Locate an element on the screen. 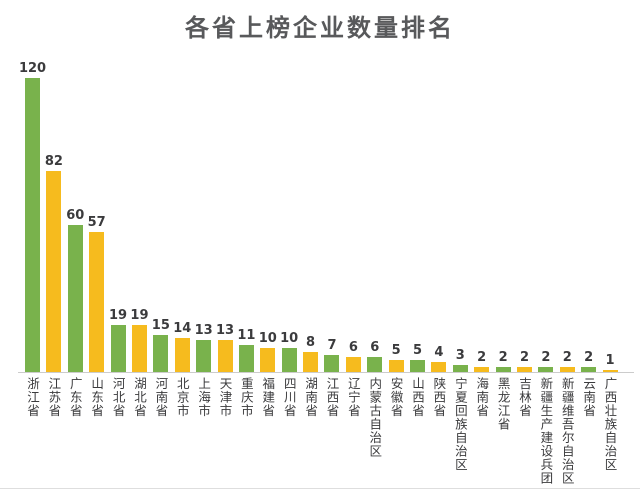 Image resolution: width=640 pixels, height=494 pixels. x-axis-tick: 安徽省 is located at coordinates (396, 397).